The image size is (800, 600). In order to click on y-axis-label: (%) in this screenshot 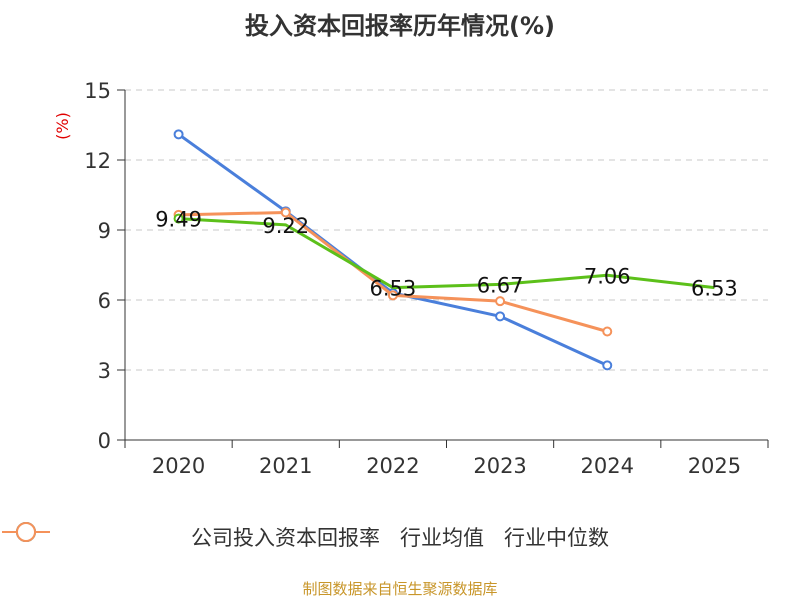, I will do `click(62, 126)`.